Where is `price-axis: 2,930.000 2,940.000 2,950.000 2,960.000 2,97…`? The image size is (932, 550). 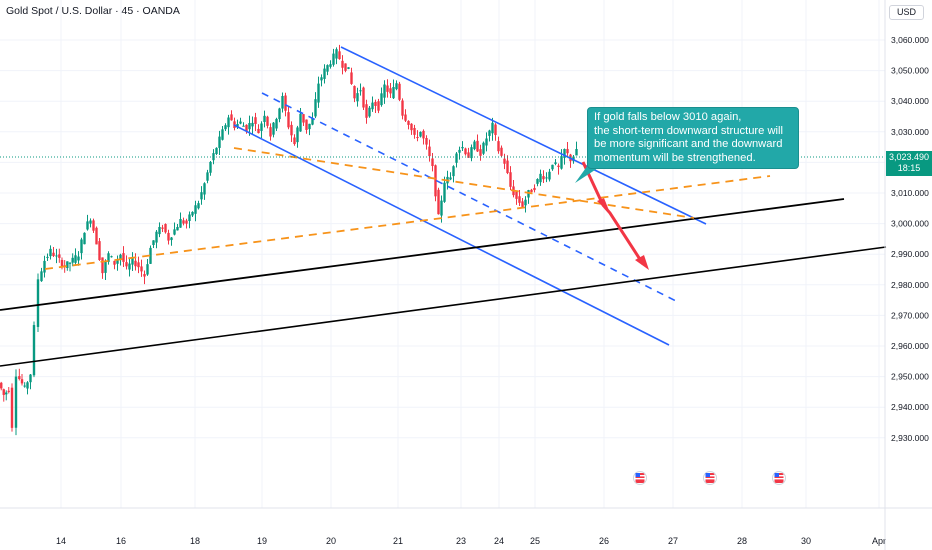
price-axis: 2,930.000 2,940.000 2,950.000 2,960.000 2,97… is located at coordinates (910, 239).